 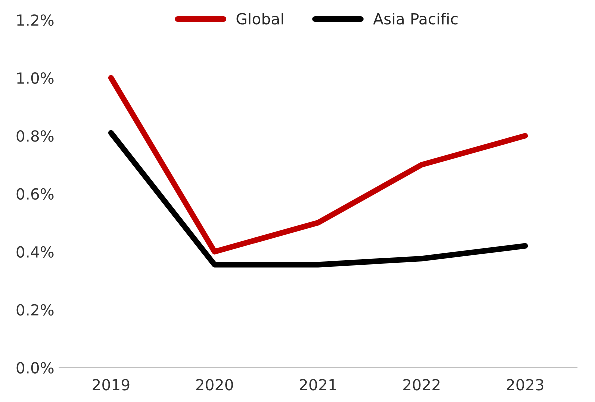 What do you see at coordinates (35, 194) in the screenshot?
I see `y-tick-label: 0.6%` at bounding box center [35, 194].